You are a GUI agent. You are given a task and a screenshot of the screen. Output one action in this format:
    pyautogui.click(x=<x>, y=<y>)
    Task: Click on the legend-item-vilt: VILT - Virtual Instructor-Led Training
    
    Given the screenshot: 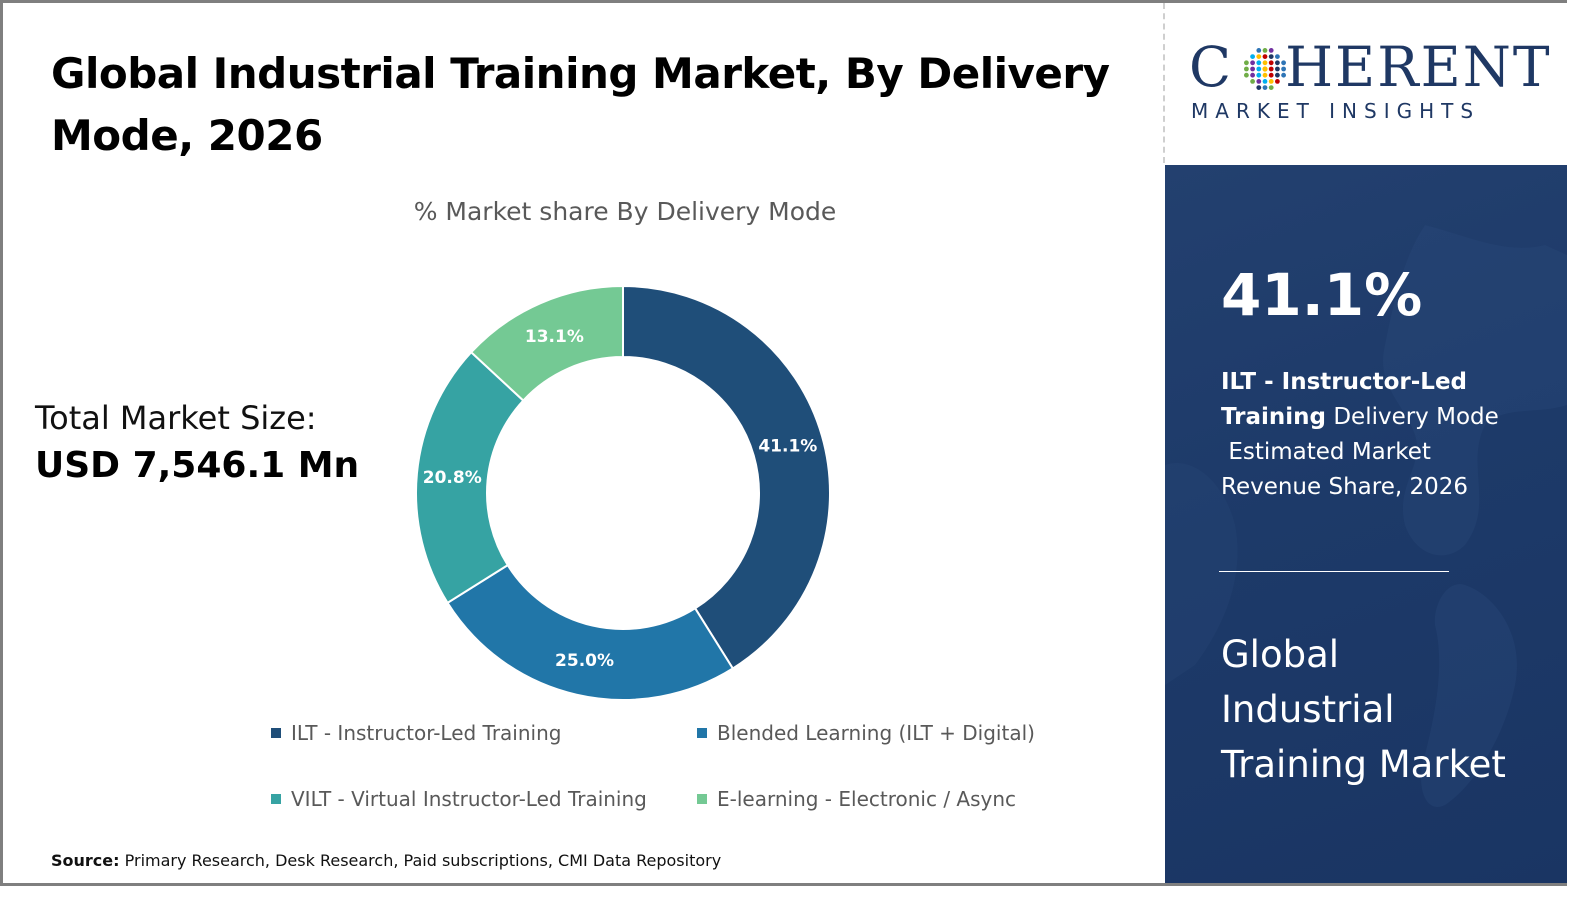 What is the action you would take?
    pyautogui.click(x=459, y=799)
    